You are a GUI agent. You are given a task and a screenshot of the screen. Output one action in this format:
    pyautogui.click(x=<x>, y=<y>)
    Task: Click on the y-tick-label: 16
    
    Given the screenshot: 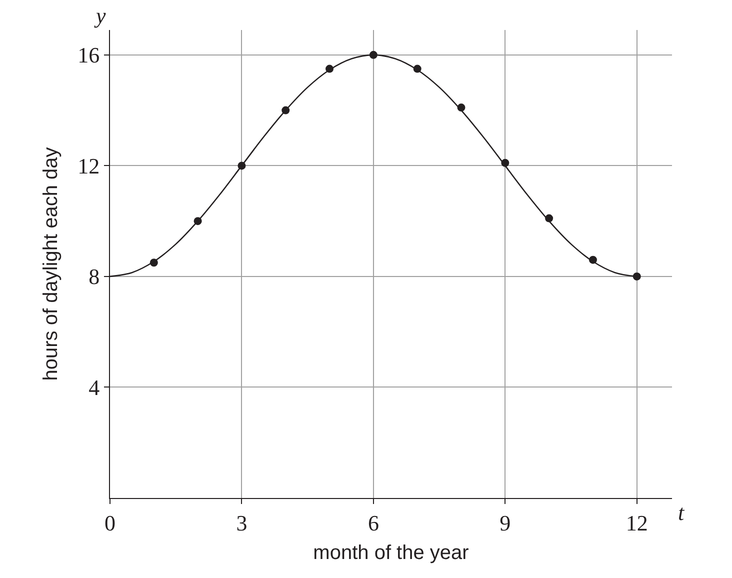 What is the action you would take?
    pyautogui.click(x=89, y=55)
    